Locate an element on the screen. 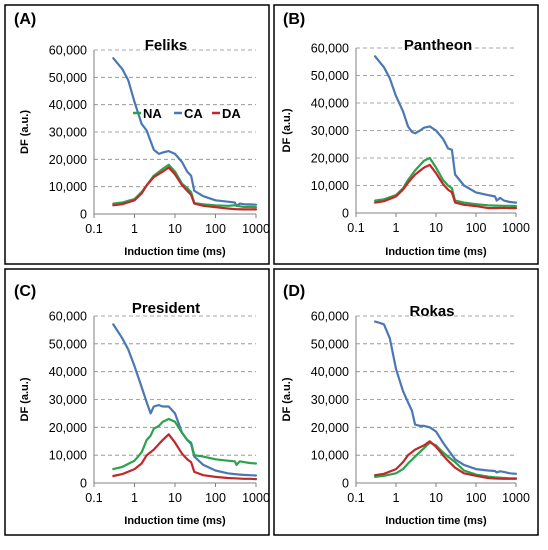 The width and height of the screenshot is (548, 550). legend-label-da: DA is located at coordinates (231, 113).